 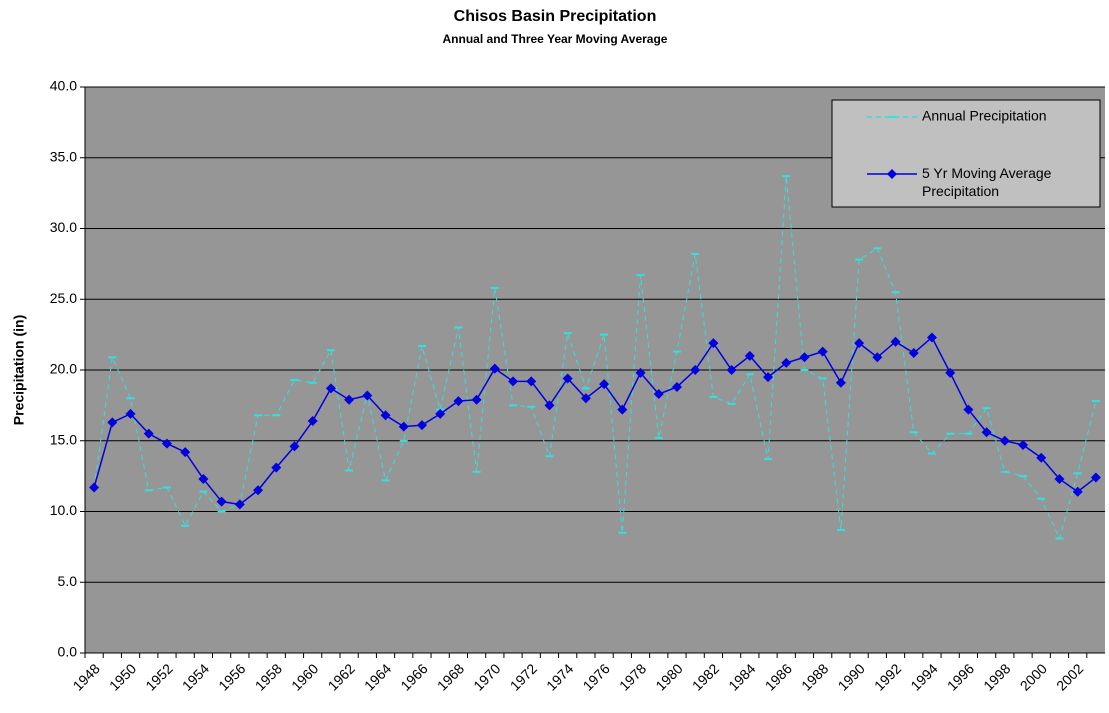 What do you see at coordinates (923, 676) in the screenshot?
I see `x-tick-label: 1994` at bounding box center [923, 676].